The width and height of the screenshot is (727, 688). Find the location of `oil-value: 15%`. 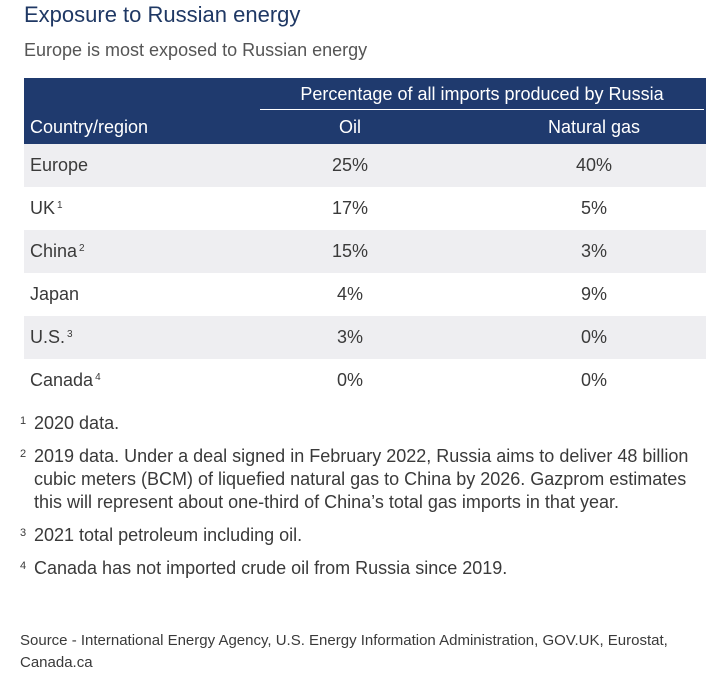

oil-value: 15% is located at coordinates (350, 251).